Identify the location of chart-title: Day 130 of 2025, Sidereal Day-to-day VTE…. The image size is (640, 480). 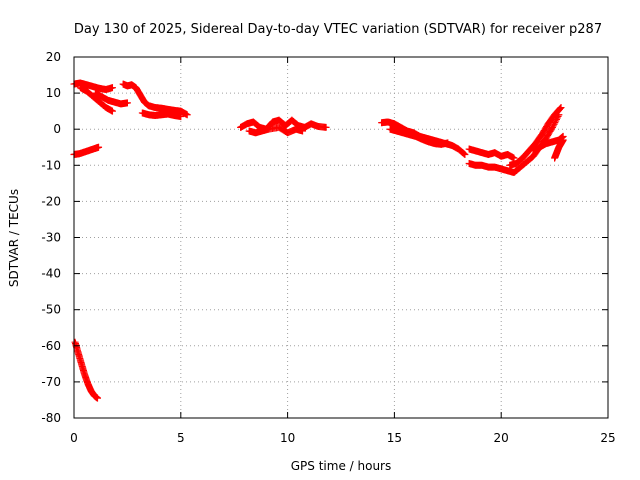
(338, 29).